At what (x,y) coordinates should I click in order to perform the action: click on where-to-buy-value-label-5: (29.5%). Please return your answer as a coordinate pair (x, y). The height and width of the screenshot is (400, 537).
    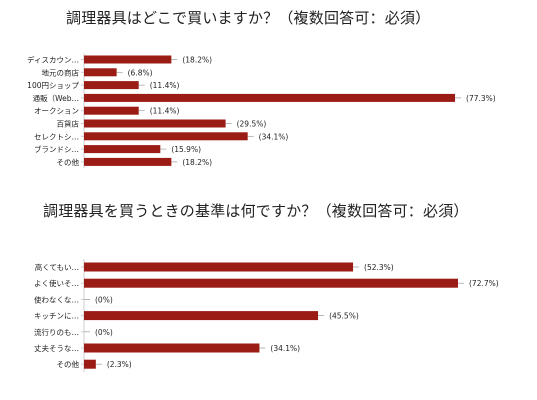
    Looking at the image, I should click on (252, 124).